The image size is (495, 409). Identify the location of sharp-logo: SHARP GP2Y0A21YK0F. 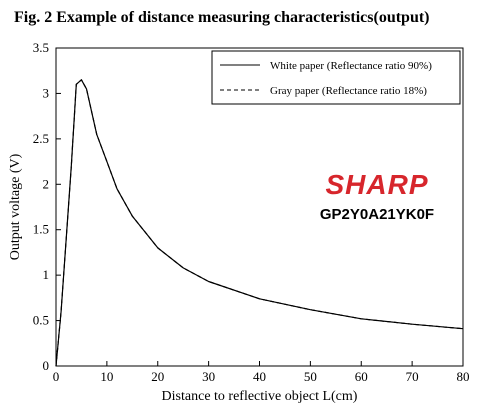
(377, 196).